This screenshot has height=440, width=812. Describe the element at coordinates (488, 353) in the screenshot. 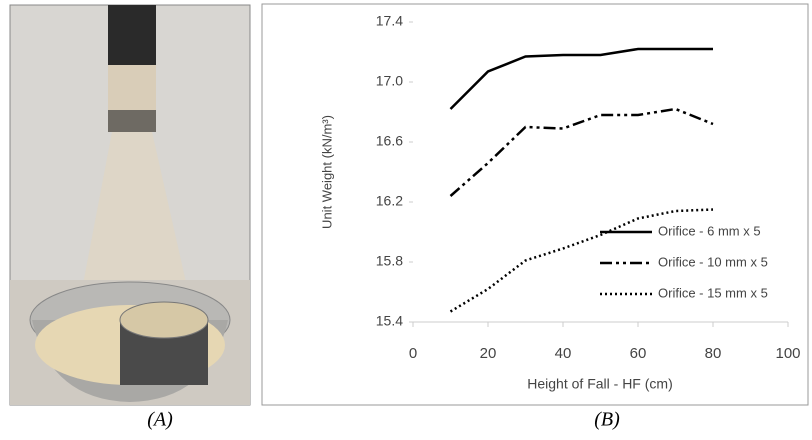

I see `x-tick-label: 20` at that location.